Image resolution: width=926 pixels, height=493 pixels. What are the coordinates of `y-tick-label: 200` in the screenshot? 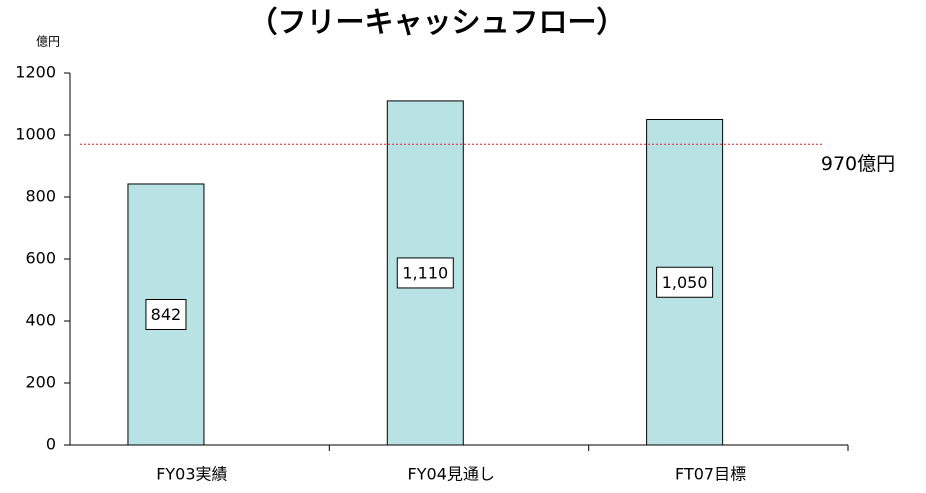 It's located at (40, 382).